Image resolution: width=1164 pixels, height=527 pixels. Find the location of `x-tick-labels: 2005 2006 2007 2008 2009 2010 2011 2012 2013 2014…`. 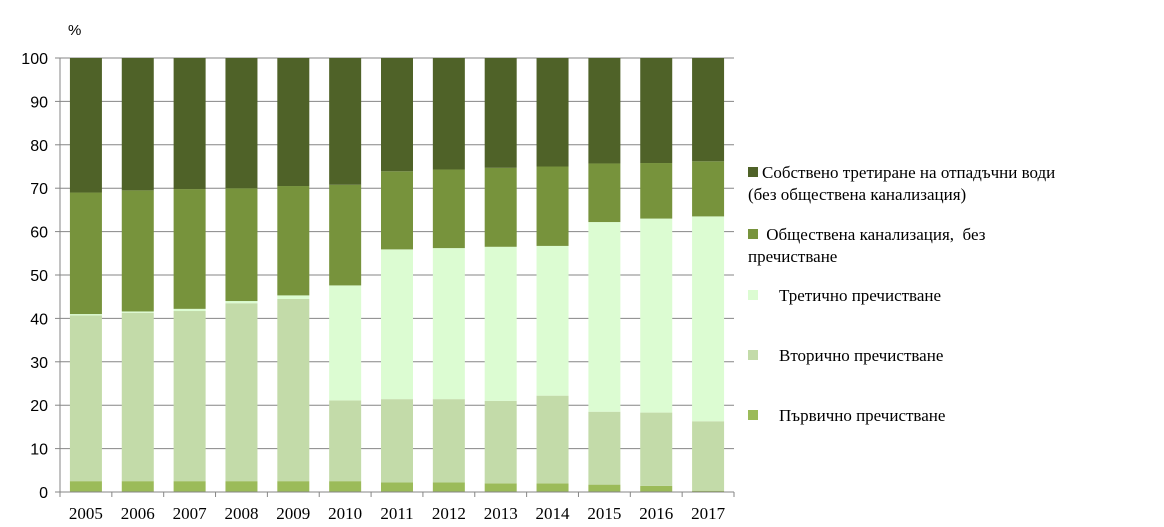

x-tick-labels: 2005 2006 2007 2008 2009 2010 2011 2012 2013 2014… is located at coordinates (397, 513).